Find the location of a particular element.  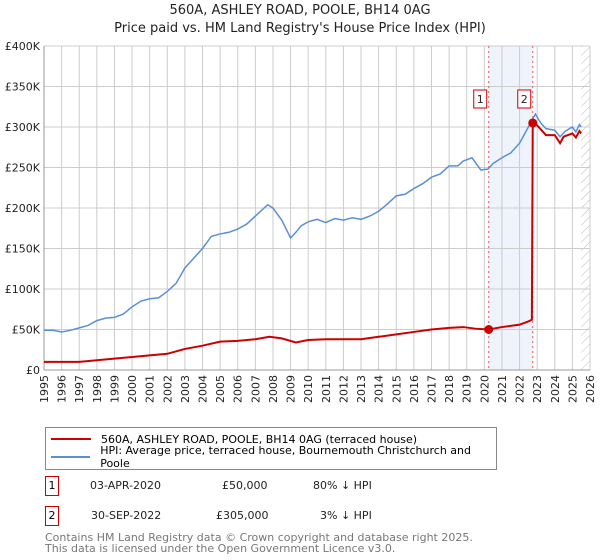

x-tick-label: 2012 is located at coordinates (343, 389).